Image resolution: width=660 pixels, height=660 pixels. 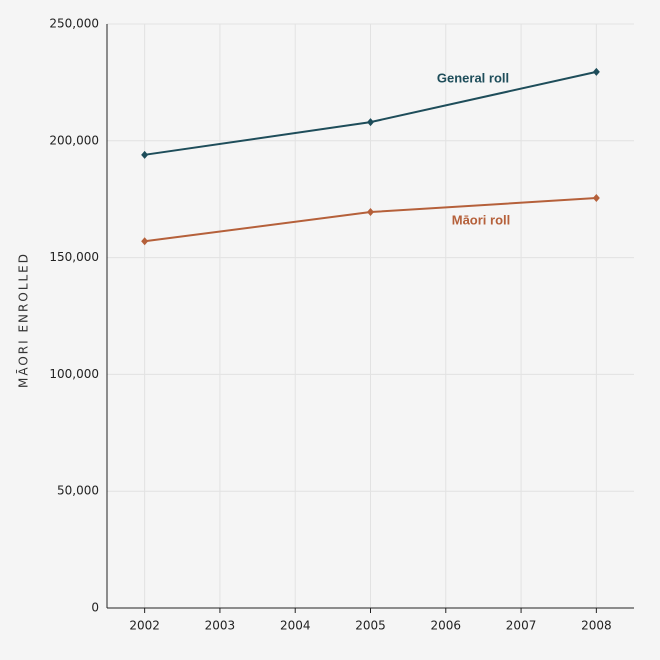 What do you see at coordinates (78, 491) in the screenshot?
I see `y-tick-label: 50,000` at bounding box center [78, 491].